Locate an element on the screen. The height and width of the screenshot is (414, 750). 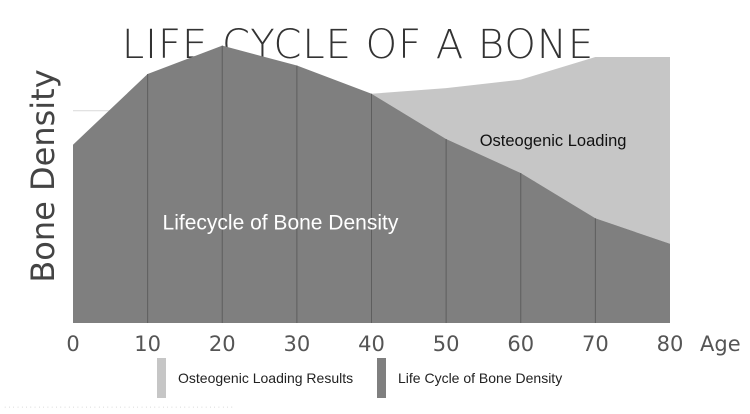
label-osteogenic-area: Osteogenic Loading is located at coordinates (553, 141).